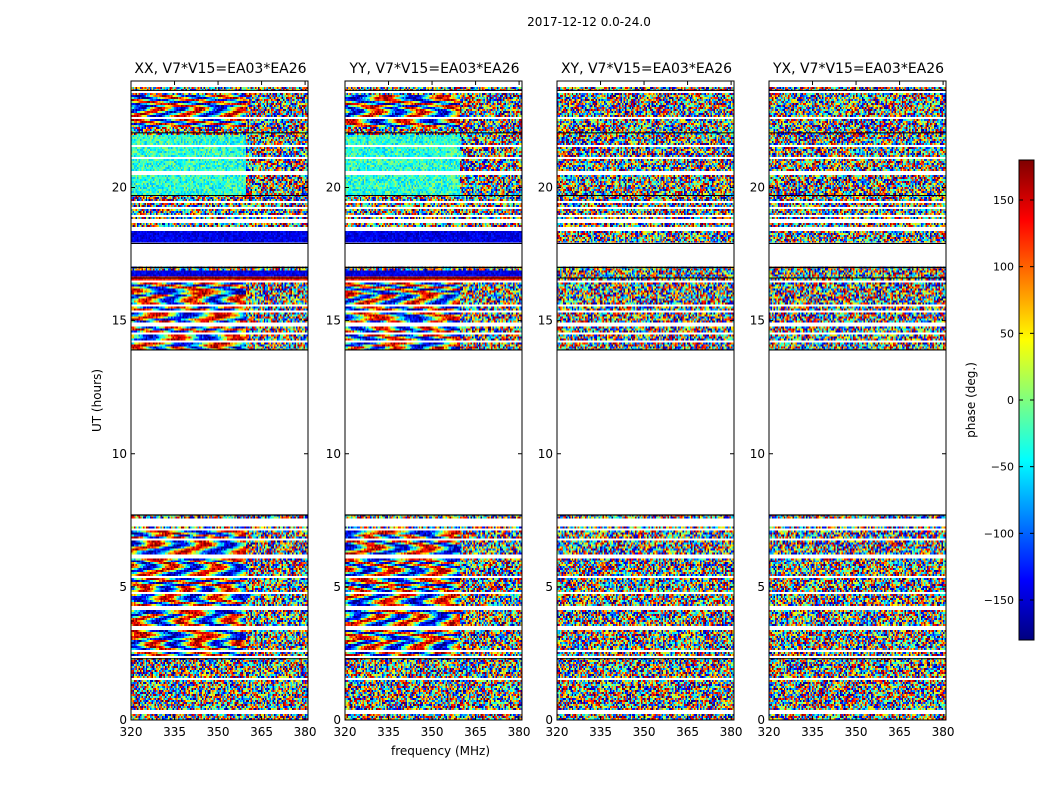  I want to click on y-axis-label: UT (hours), so click(97, 400).